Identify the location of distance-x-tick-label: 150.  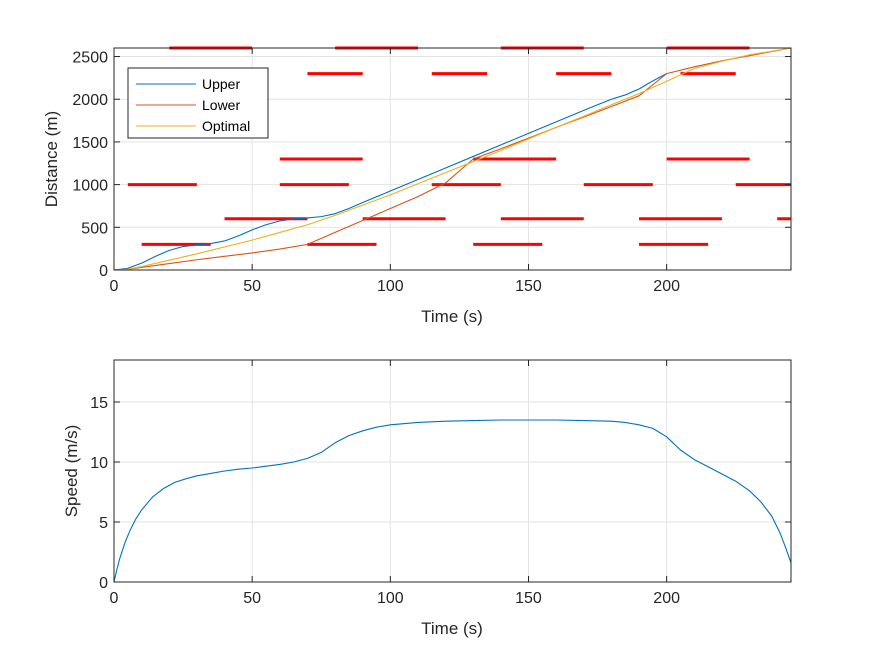
(528, 286).